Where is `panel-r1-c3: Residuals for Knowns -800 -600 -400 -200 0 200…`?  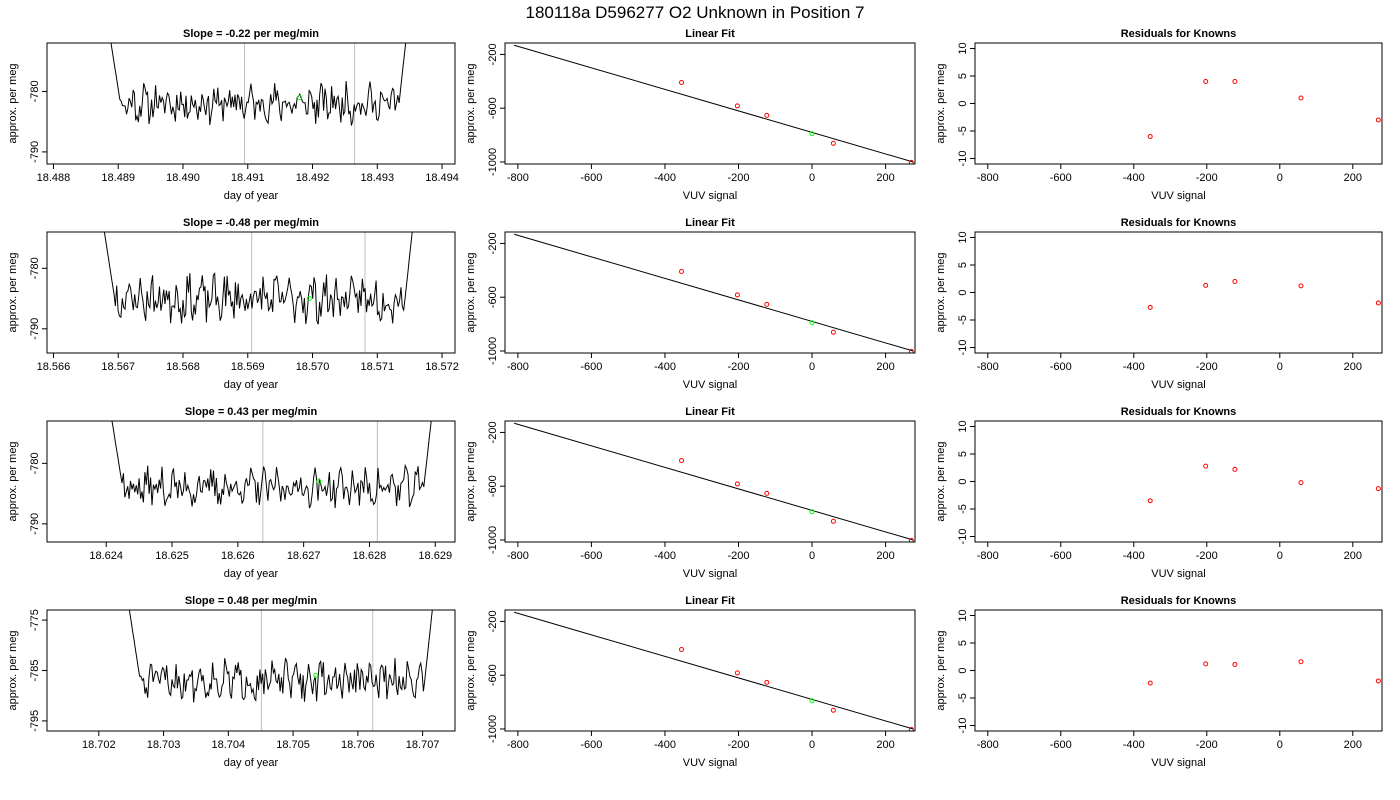 panel-r1-c3: Residuals for Knowns -800 -600 -400 -200 0 200… is located at coordinates (1159, 115).